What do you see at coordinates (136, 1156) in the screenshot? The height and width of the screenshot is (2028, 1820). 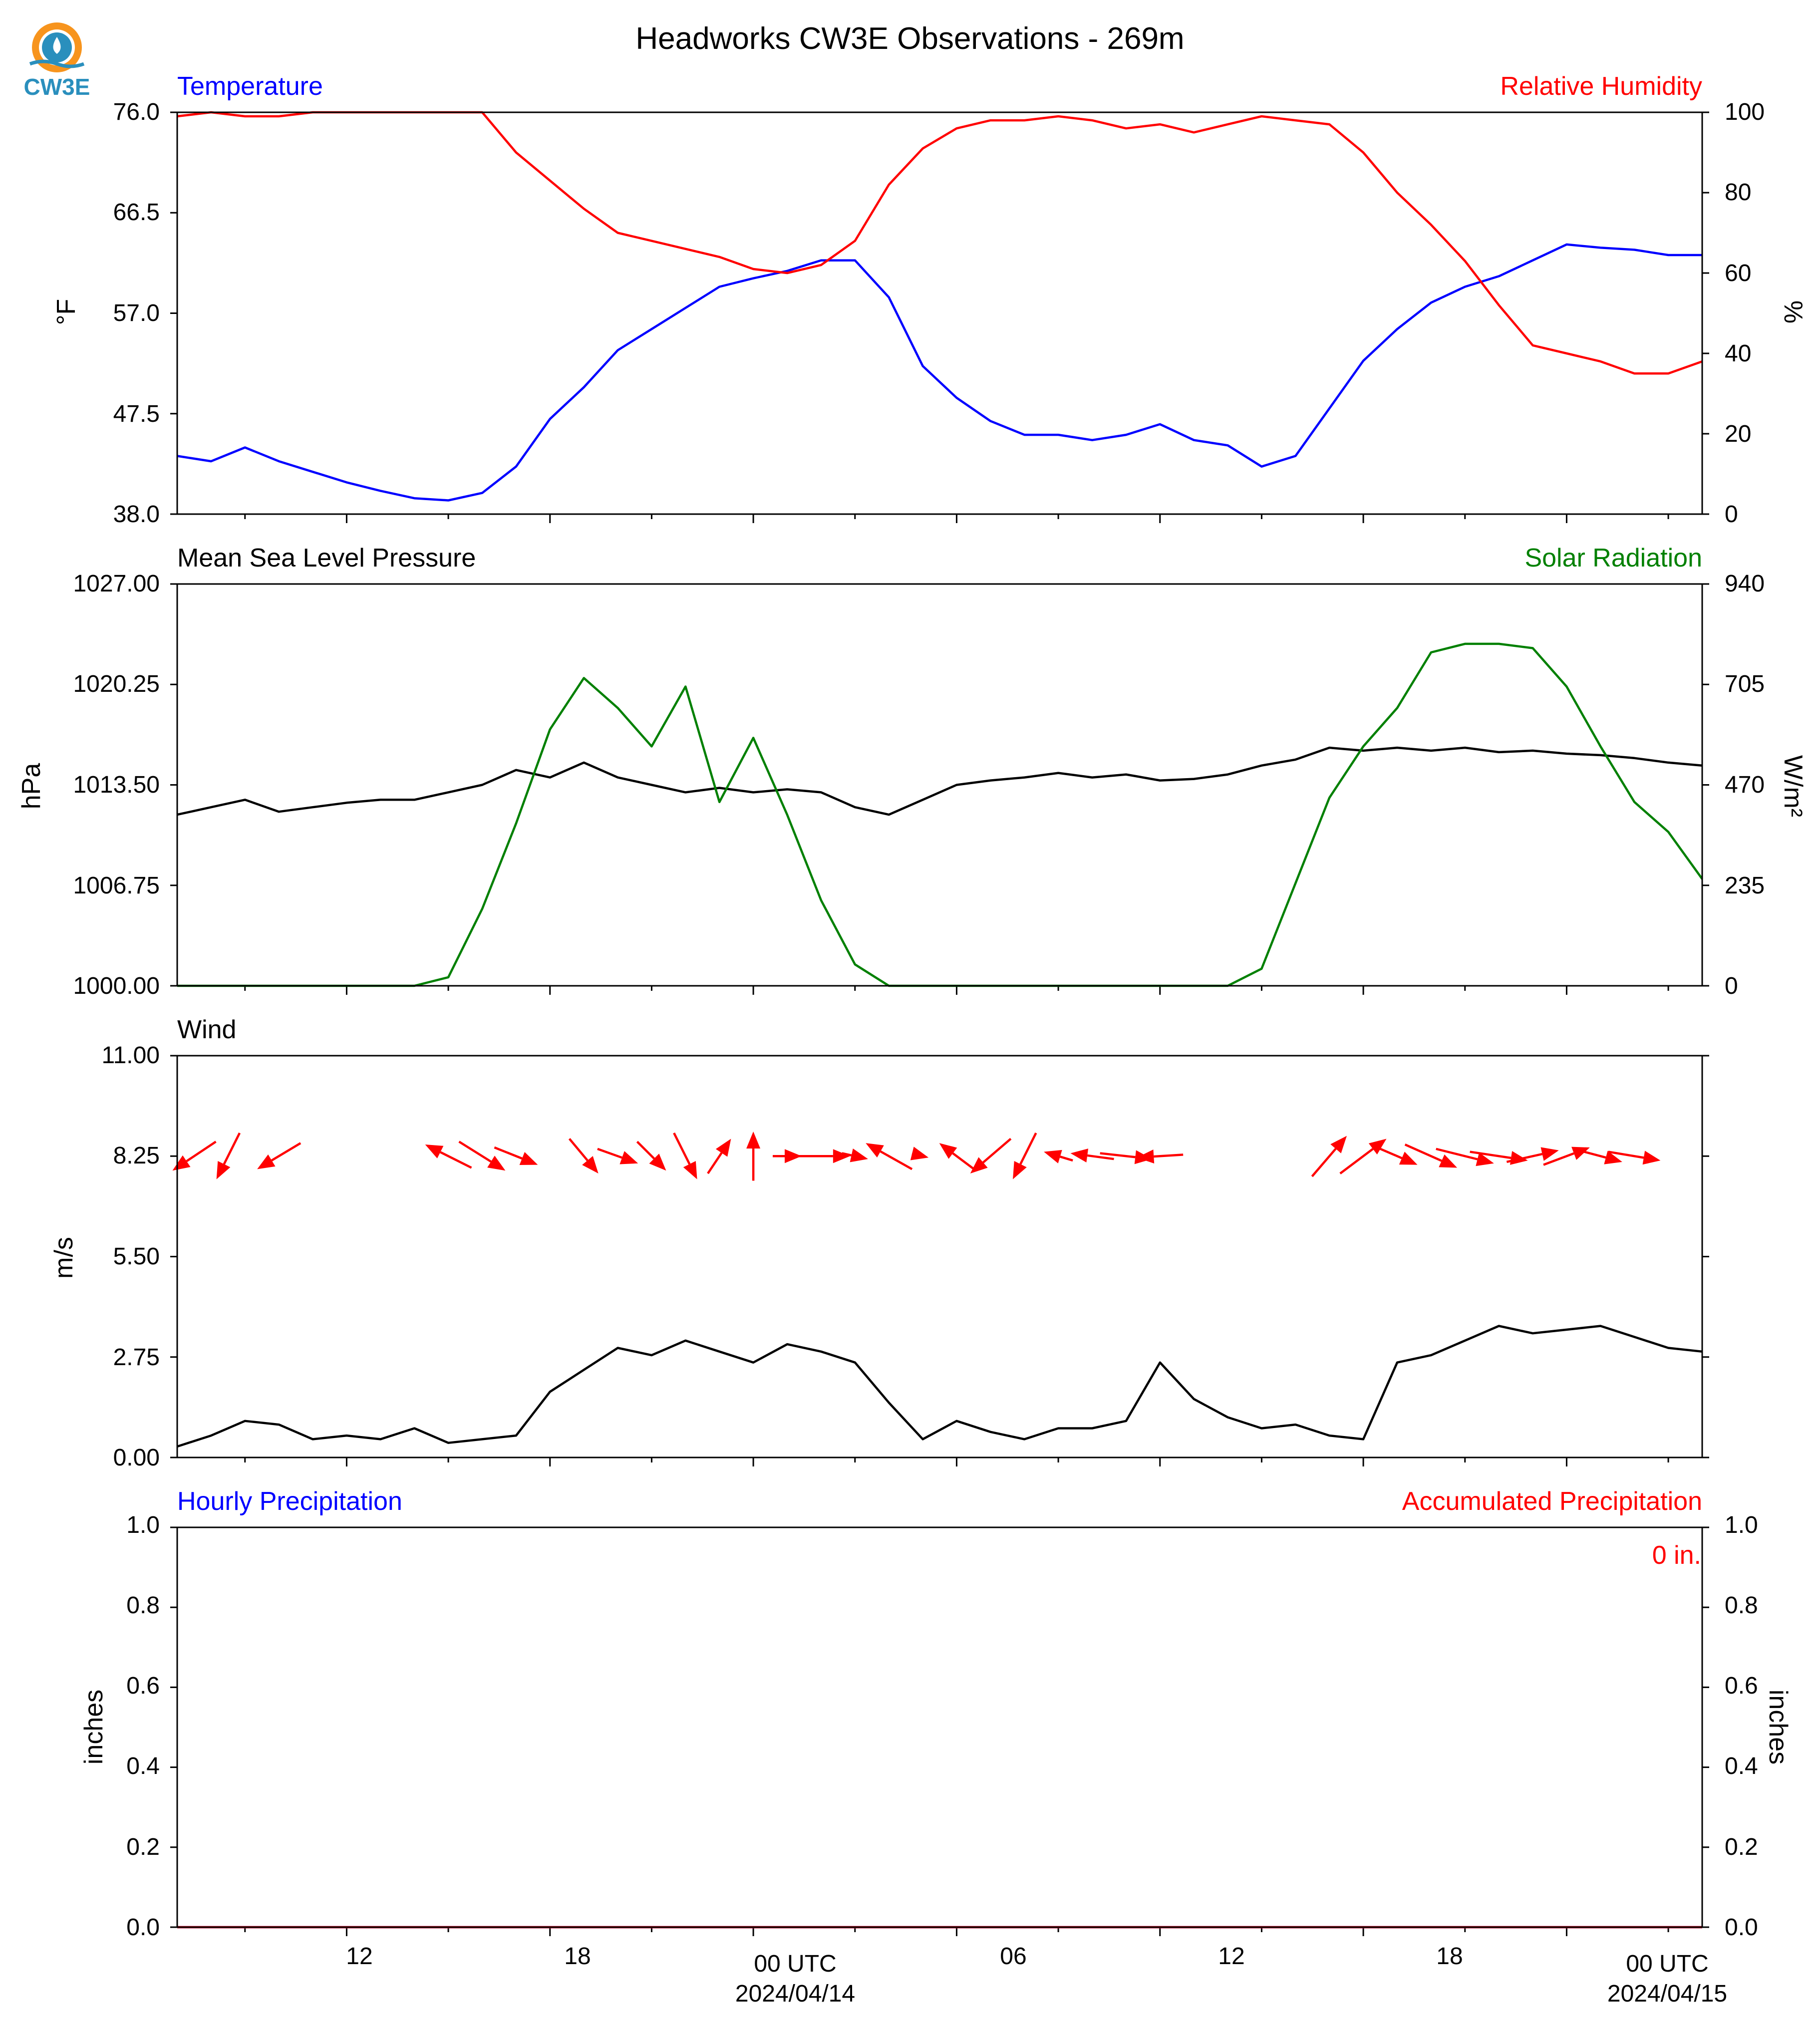 I see `ytick-label: 8.25` at bounding box center [136, 1156].